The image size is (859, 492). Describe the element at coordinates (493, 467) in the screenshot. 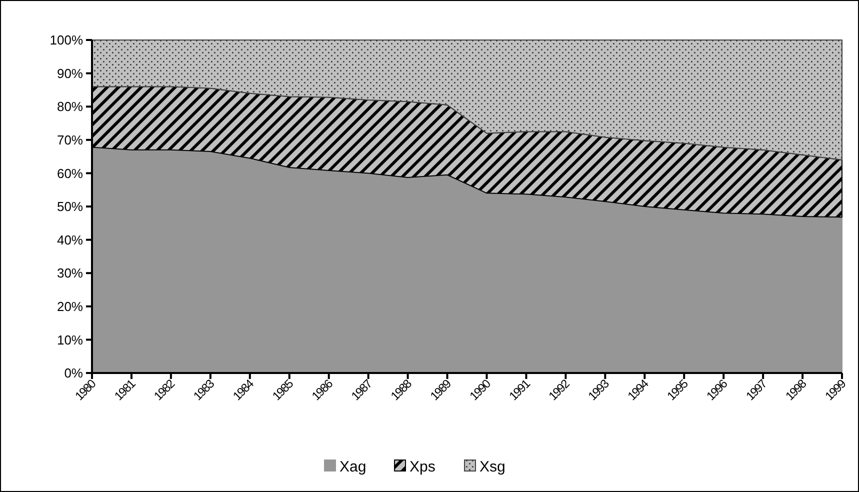

I see `legend-label: Xsg` at that location.